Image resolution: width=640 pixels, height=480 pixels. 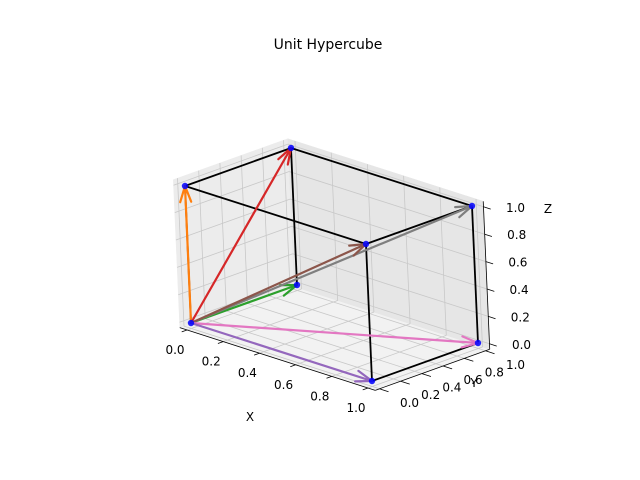 I want to click on y-axis-line, so click(x=432, y=369).